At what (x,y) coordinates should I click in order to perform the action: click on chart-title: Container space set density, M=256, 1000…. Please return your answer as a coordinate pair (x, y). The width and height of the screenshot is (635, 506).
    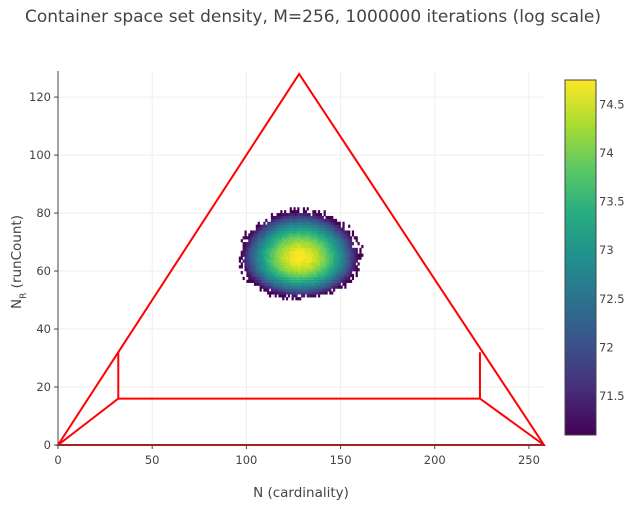
    Looking at the image, I should click on (313, 17).